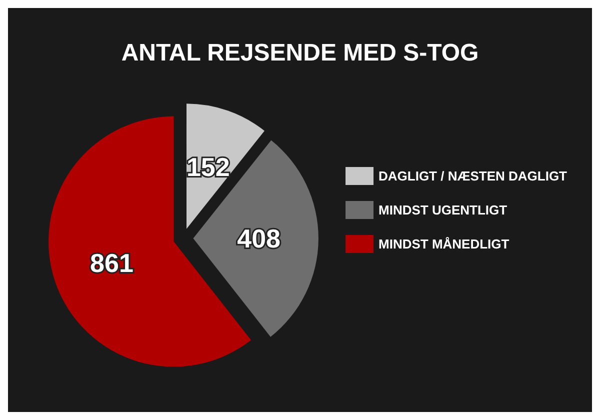  Describe the element at coordinates (259, 239) in the screenshot. I see `data-label: 408` at that location.